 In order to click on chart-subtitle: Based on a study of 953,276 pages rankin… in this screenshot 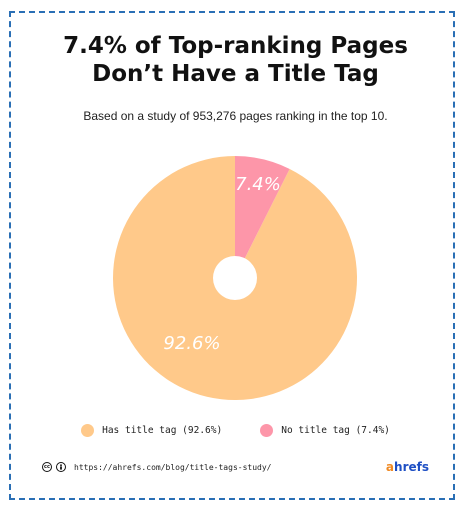, I will do `click(235, 116)`.